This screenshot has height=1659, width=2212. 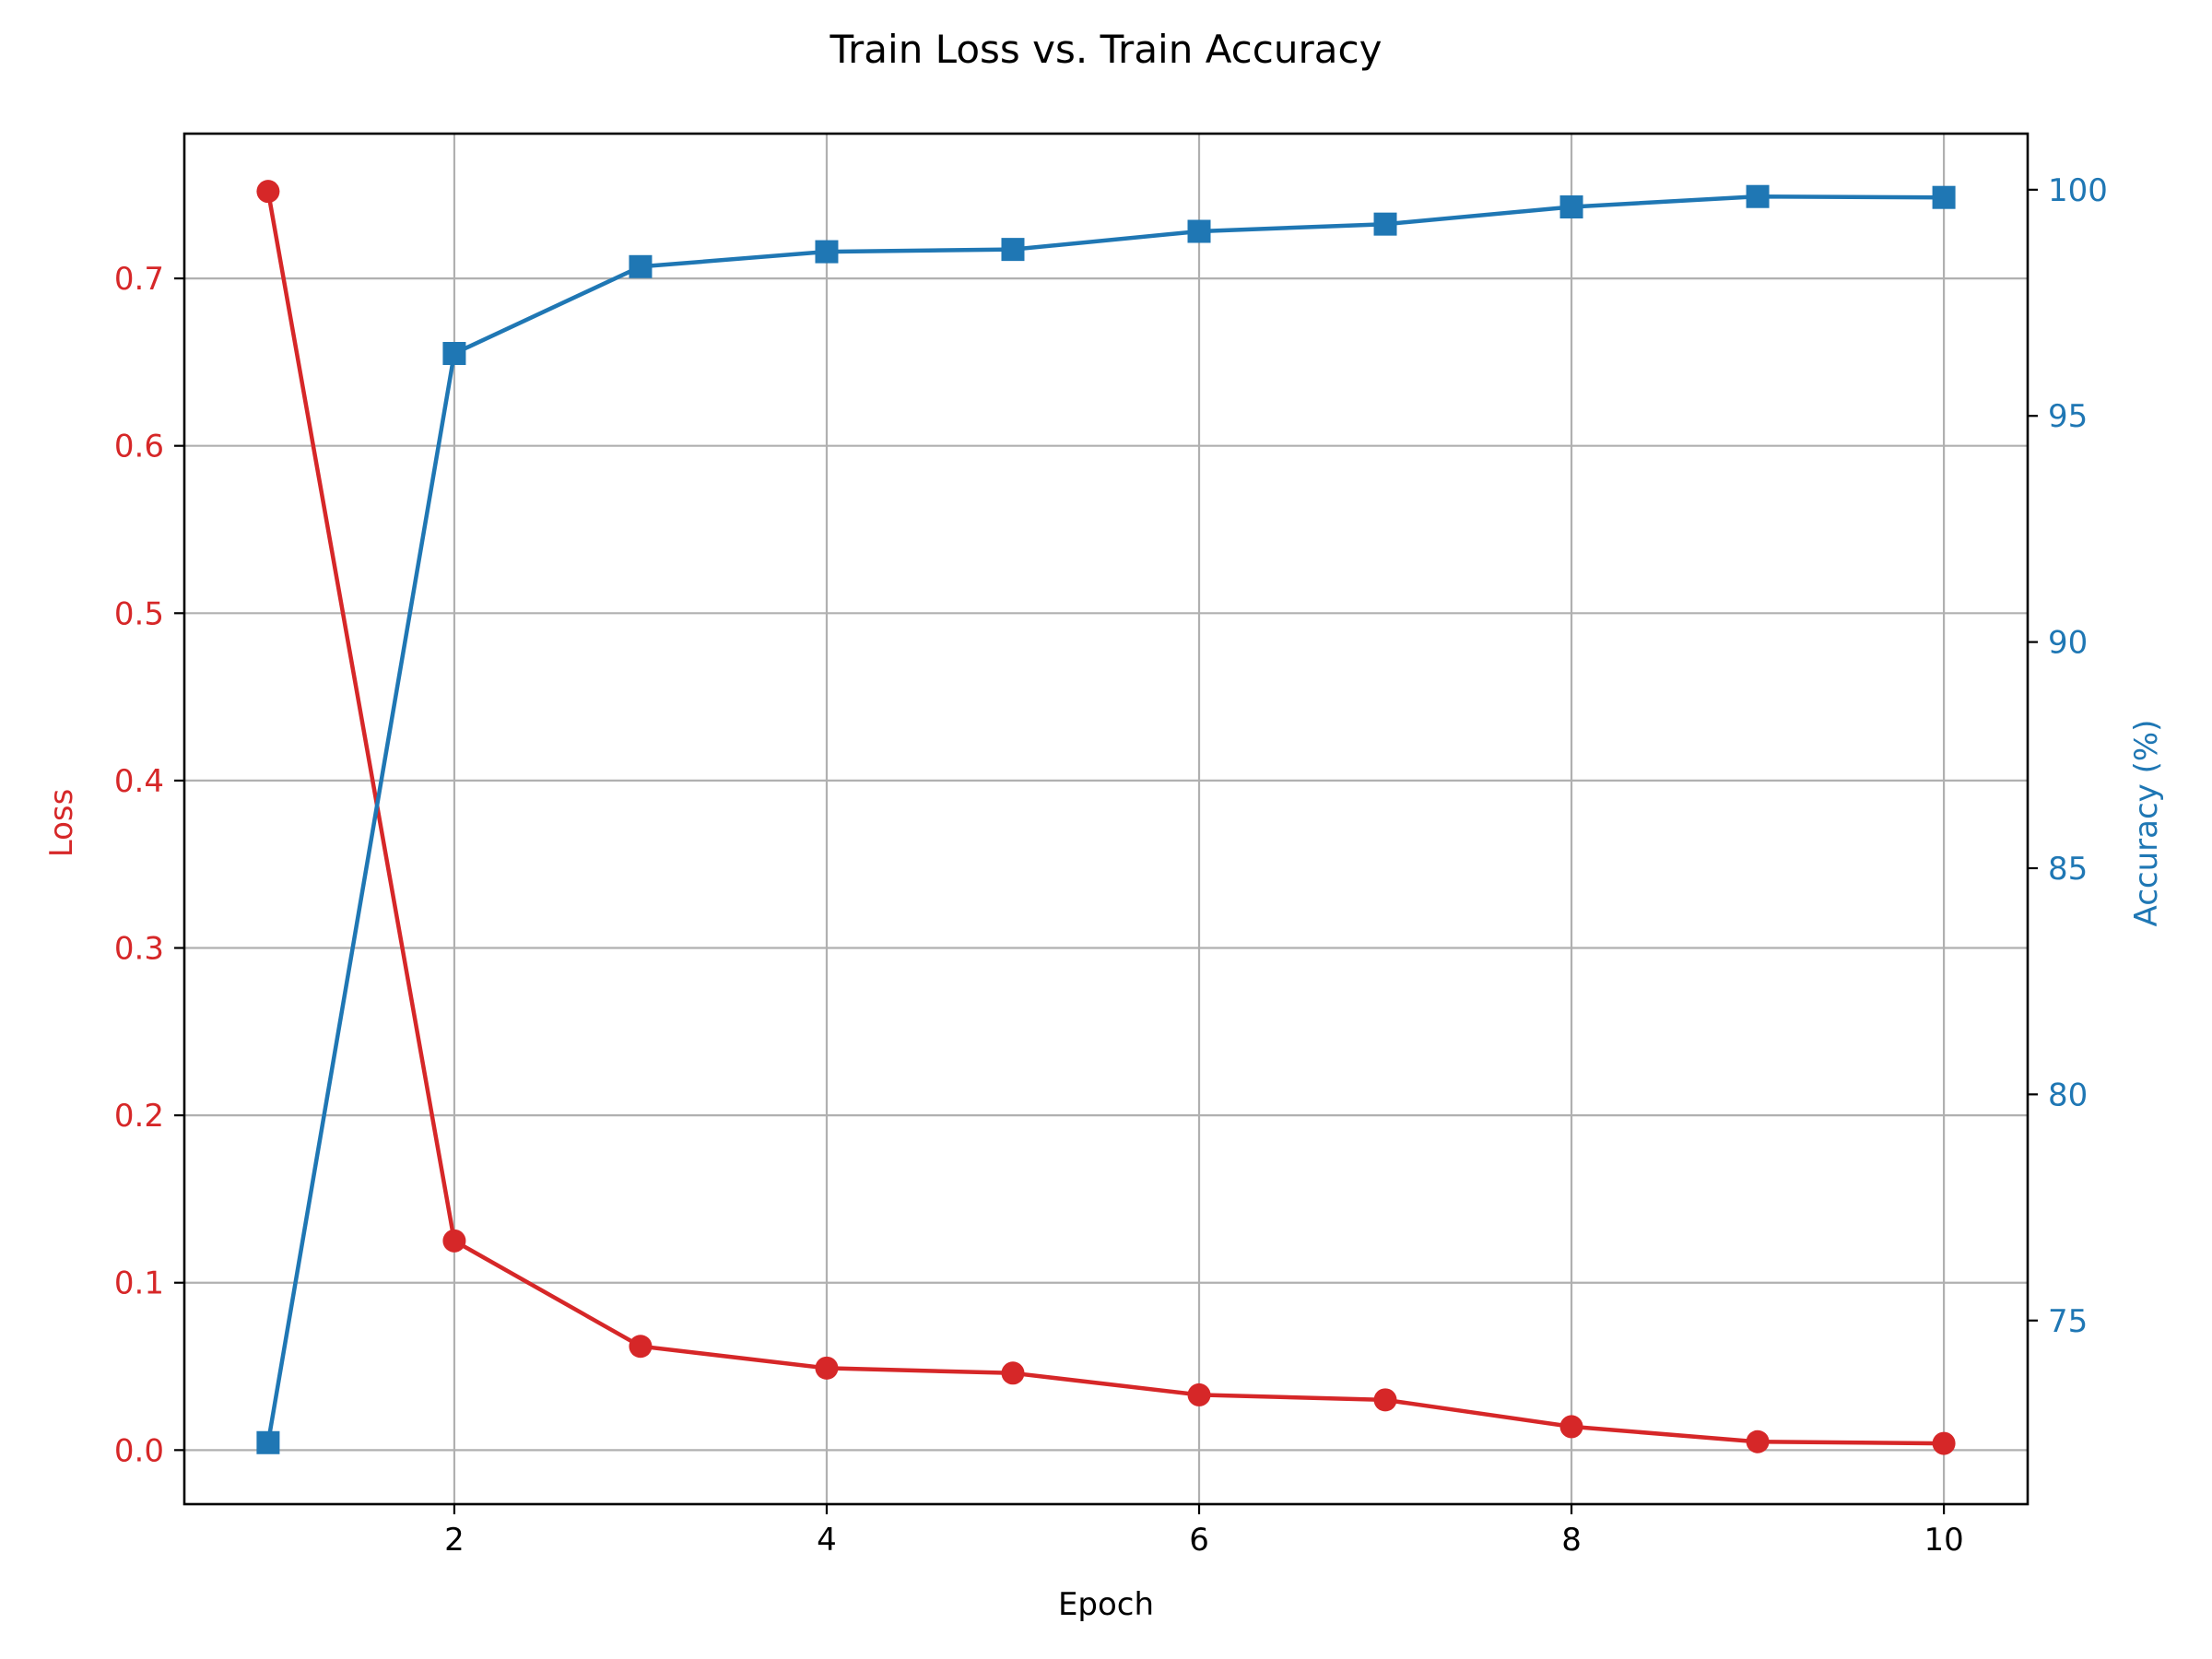 What do you see at coordinates (139, 613) in the screenshot?
I see `y-left-tick-label: 0.5` at bounding box center [139, 613].